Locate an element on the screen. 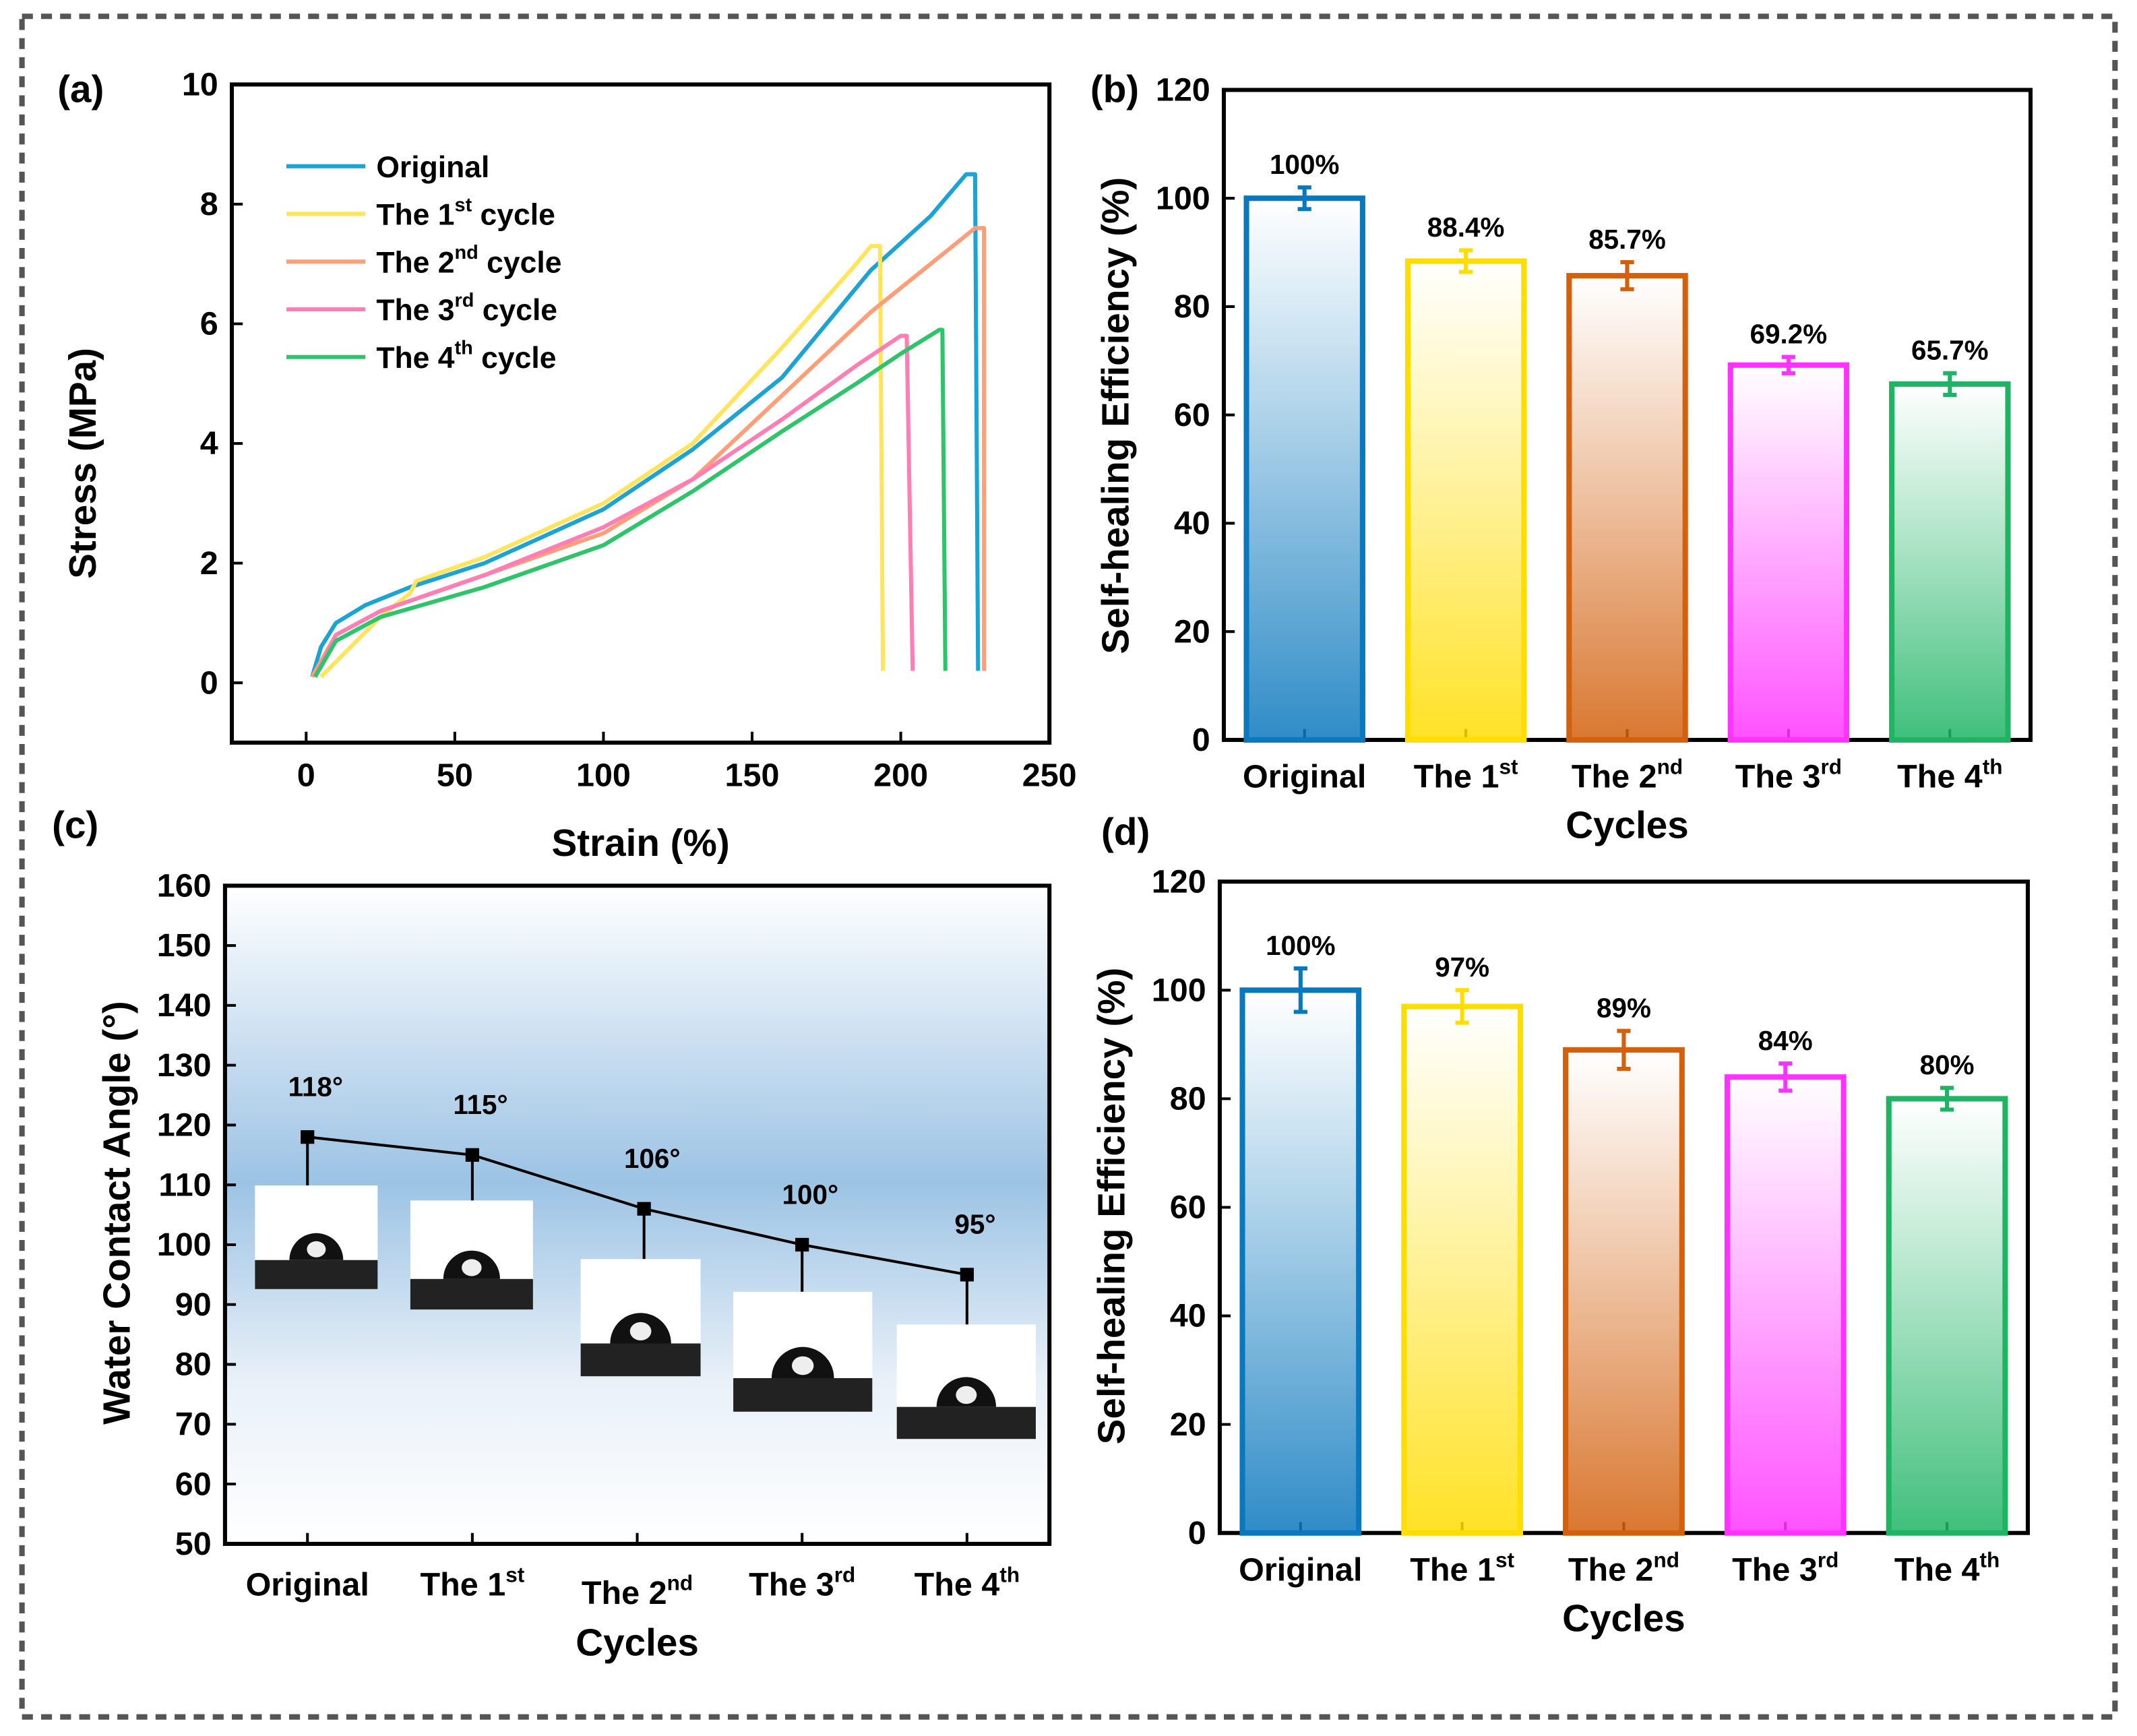 The image size is (2137, 1736). data-label: 100° is located at coordinates (810, 1194).